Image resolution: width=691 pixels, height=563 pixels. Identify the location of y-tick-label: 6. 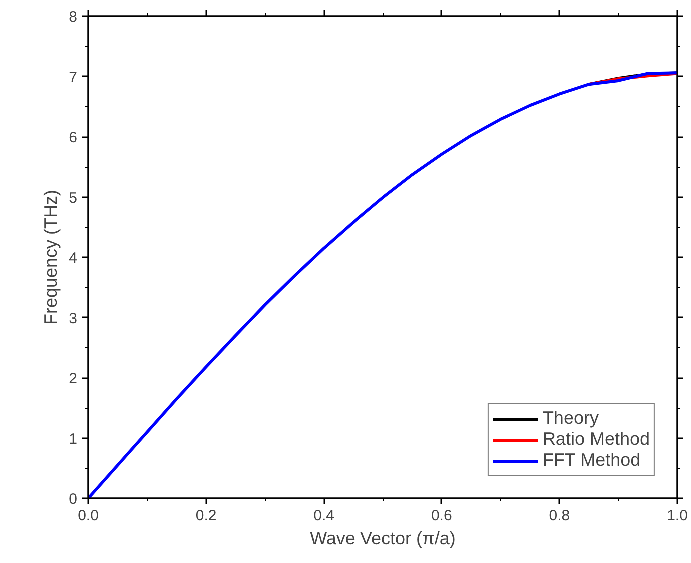
(73, 138).